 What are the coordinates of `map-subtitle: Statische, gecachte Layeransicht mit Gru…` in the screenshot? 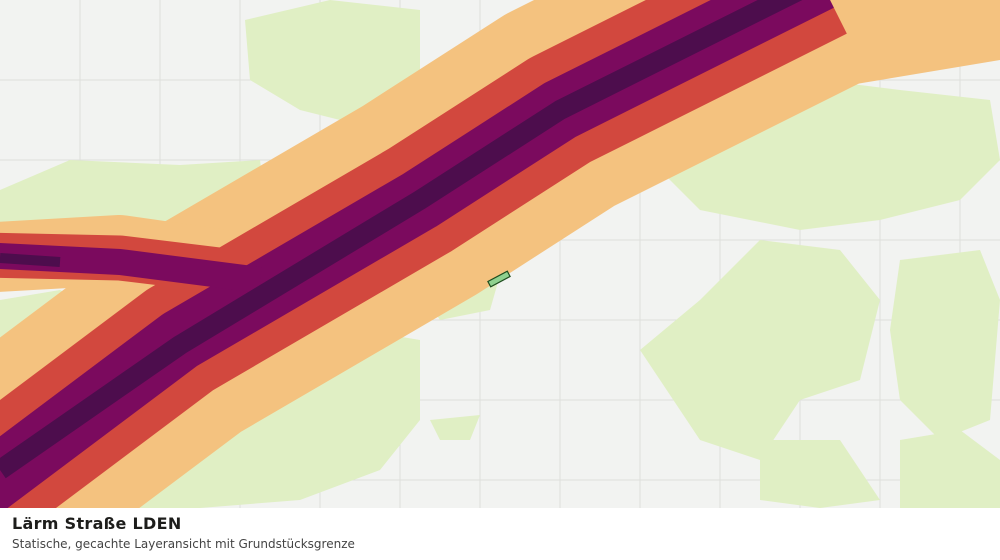 It's located at (183, 544).